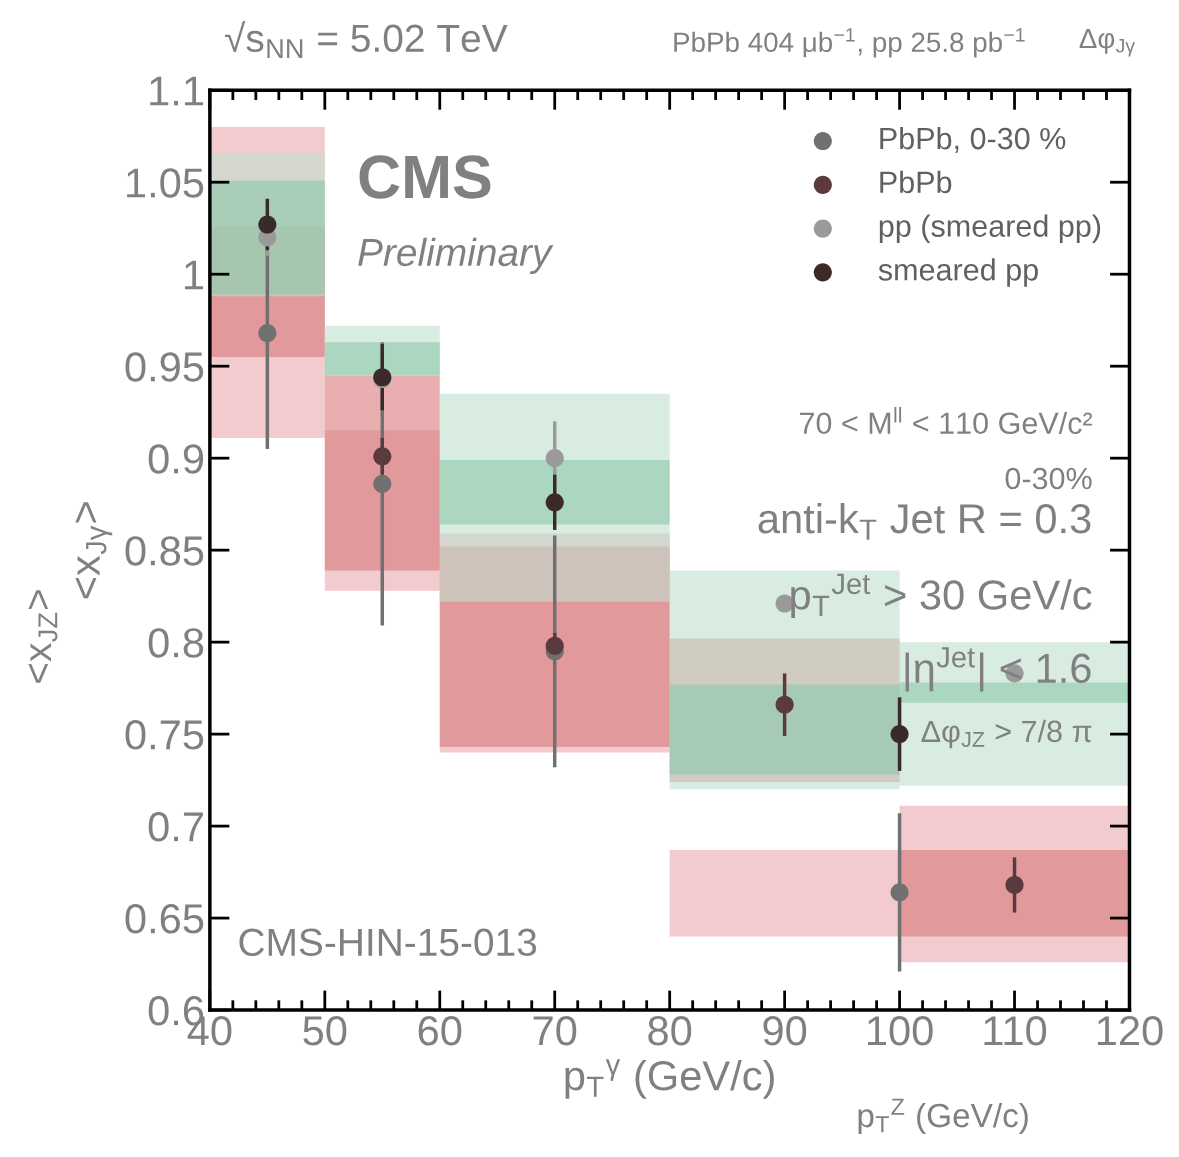 The image size is (1179, 1157). Describe the element at coordinates (164, 551) in the screenshot. I see `y-tick-label: 0.85` at that location.